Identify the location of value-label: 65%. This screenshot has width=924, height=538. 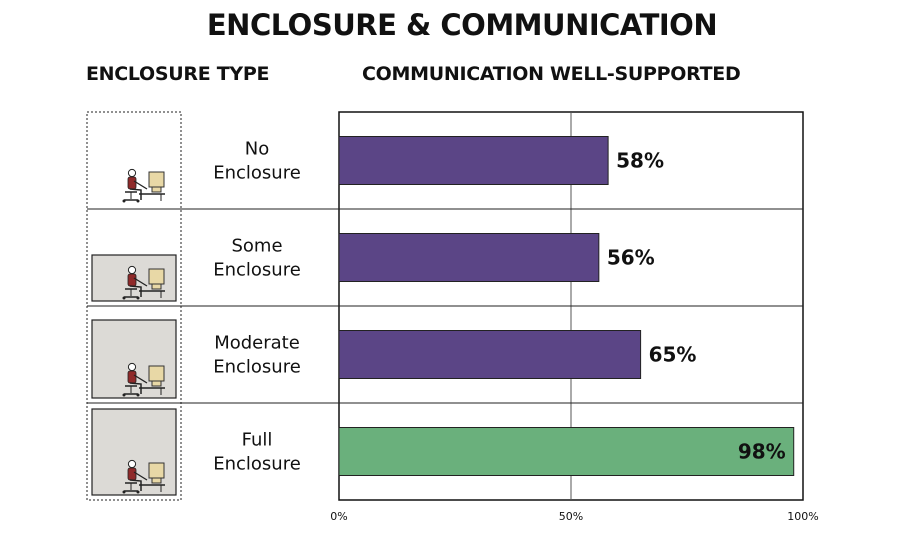
(673, 355).